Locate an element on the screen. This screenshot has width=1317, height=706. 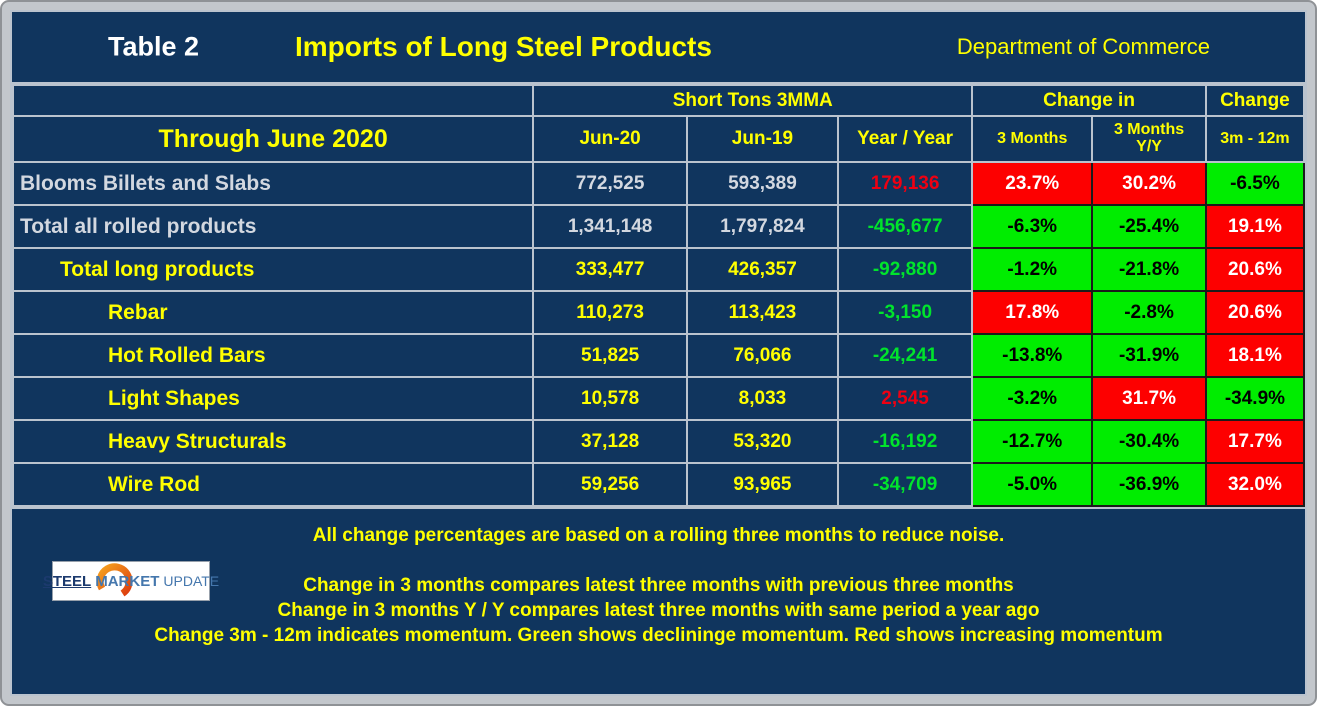
col-header-jun20: Jun-20 is located at coordinates (610, 139).